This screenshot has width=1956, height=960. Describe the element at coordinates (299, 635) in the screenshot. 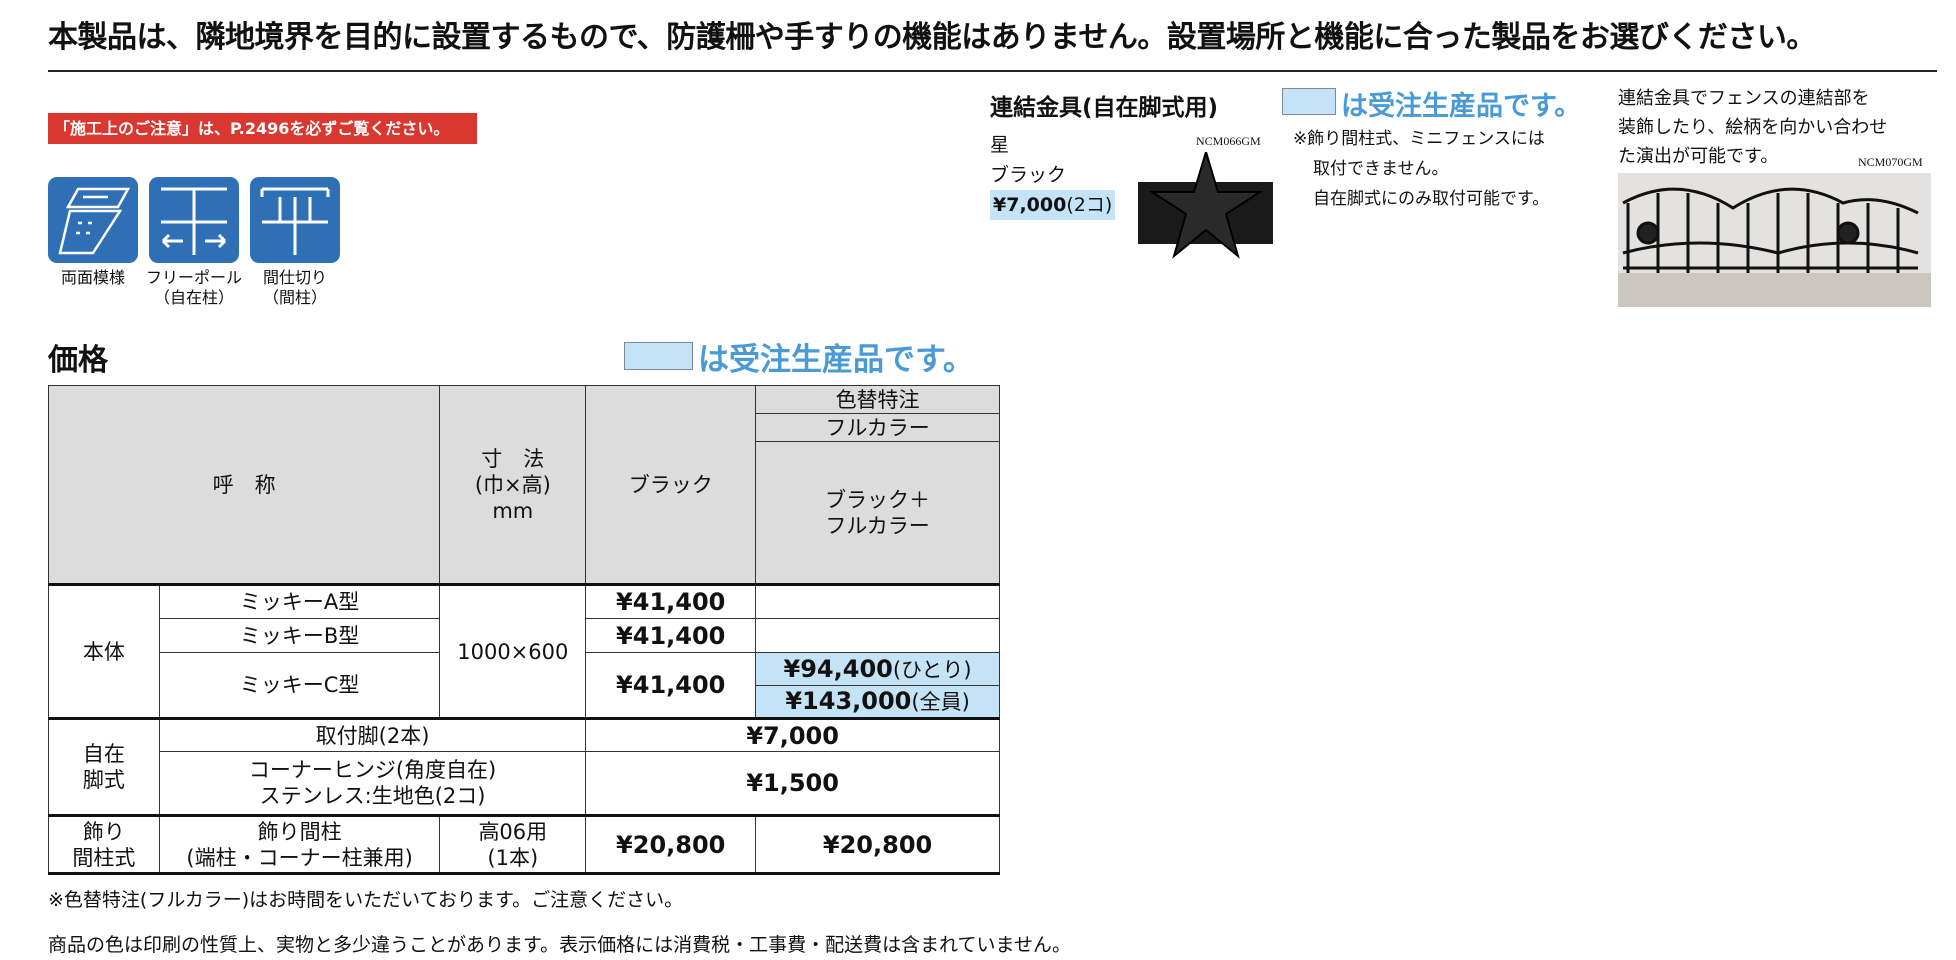

I see `row-name: ミッキーB型` at that location.